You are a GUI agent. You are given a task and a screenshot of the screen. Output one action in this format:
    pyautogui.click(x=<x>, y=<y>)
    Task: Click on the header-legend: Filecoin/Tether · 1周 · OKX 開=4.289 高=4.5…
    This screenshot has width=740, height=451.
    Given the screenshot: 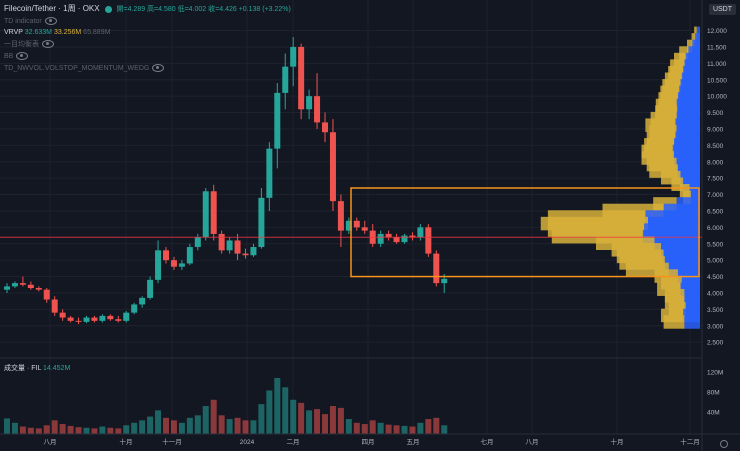 What is the action you would take?
    pyautogui.click(x=147, y=9)
    